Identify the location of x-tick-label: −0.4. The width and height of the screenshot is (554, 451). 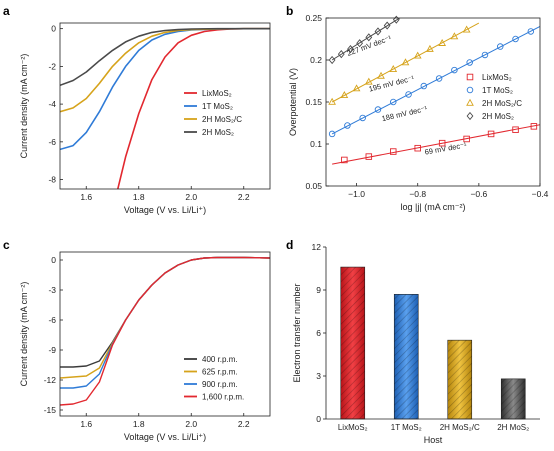
(540, 194).